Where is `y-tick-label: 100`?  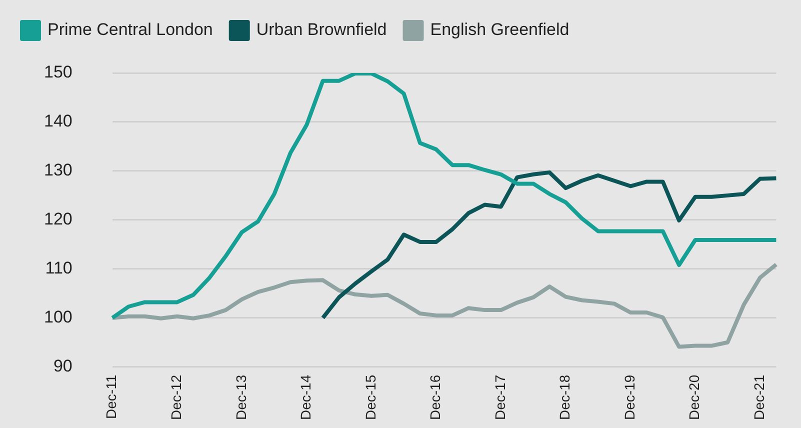 y-tick-label: 100 is located at coordinates (58, 317).